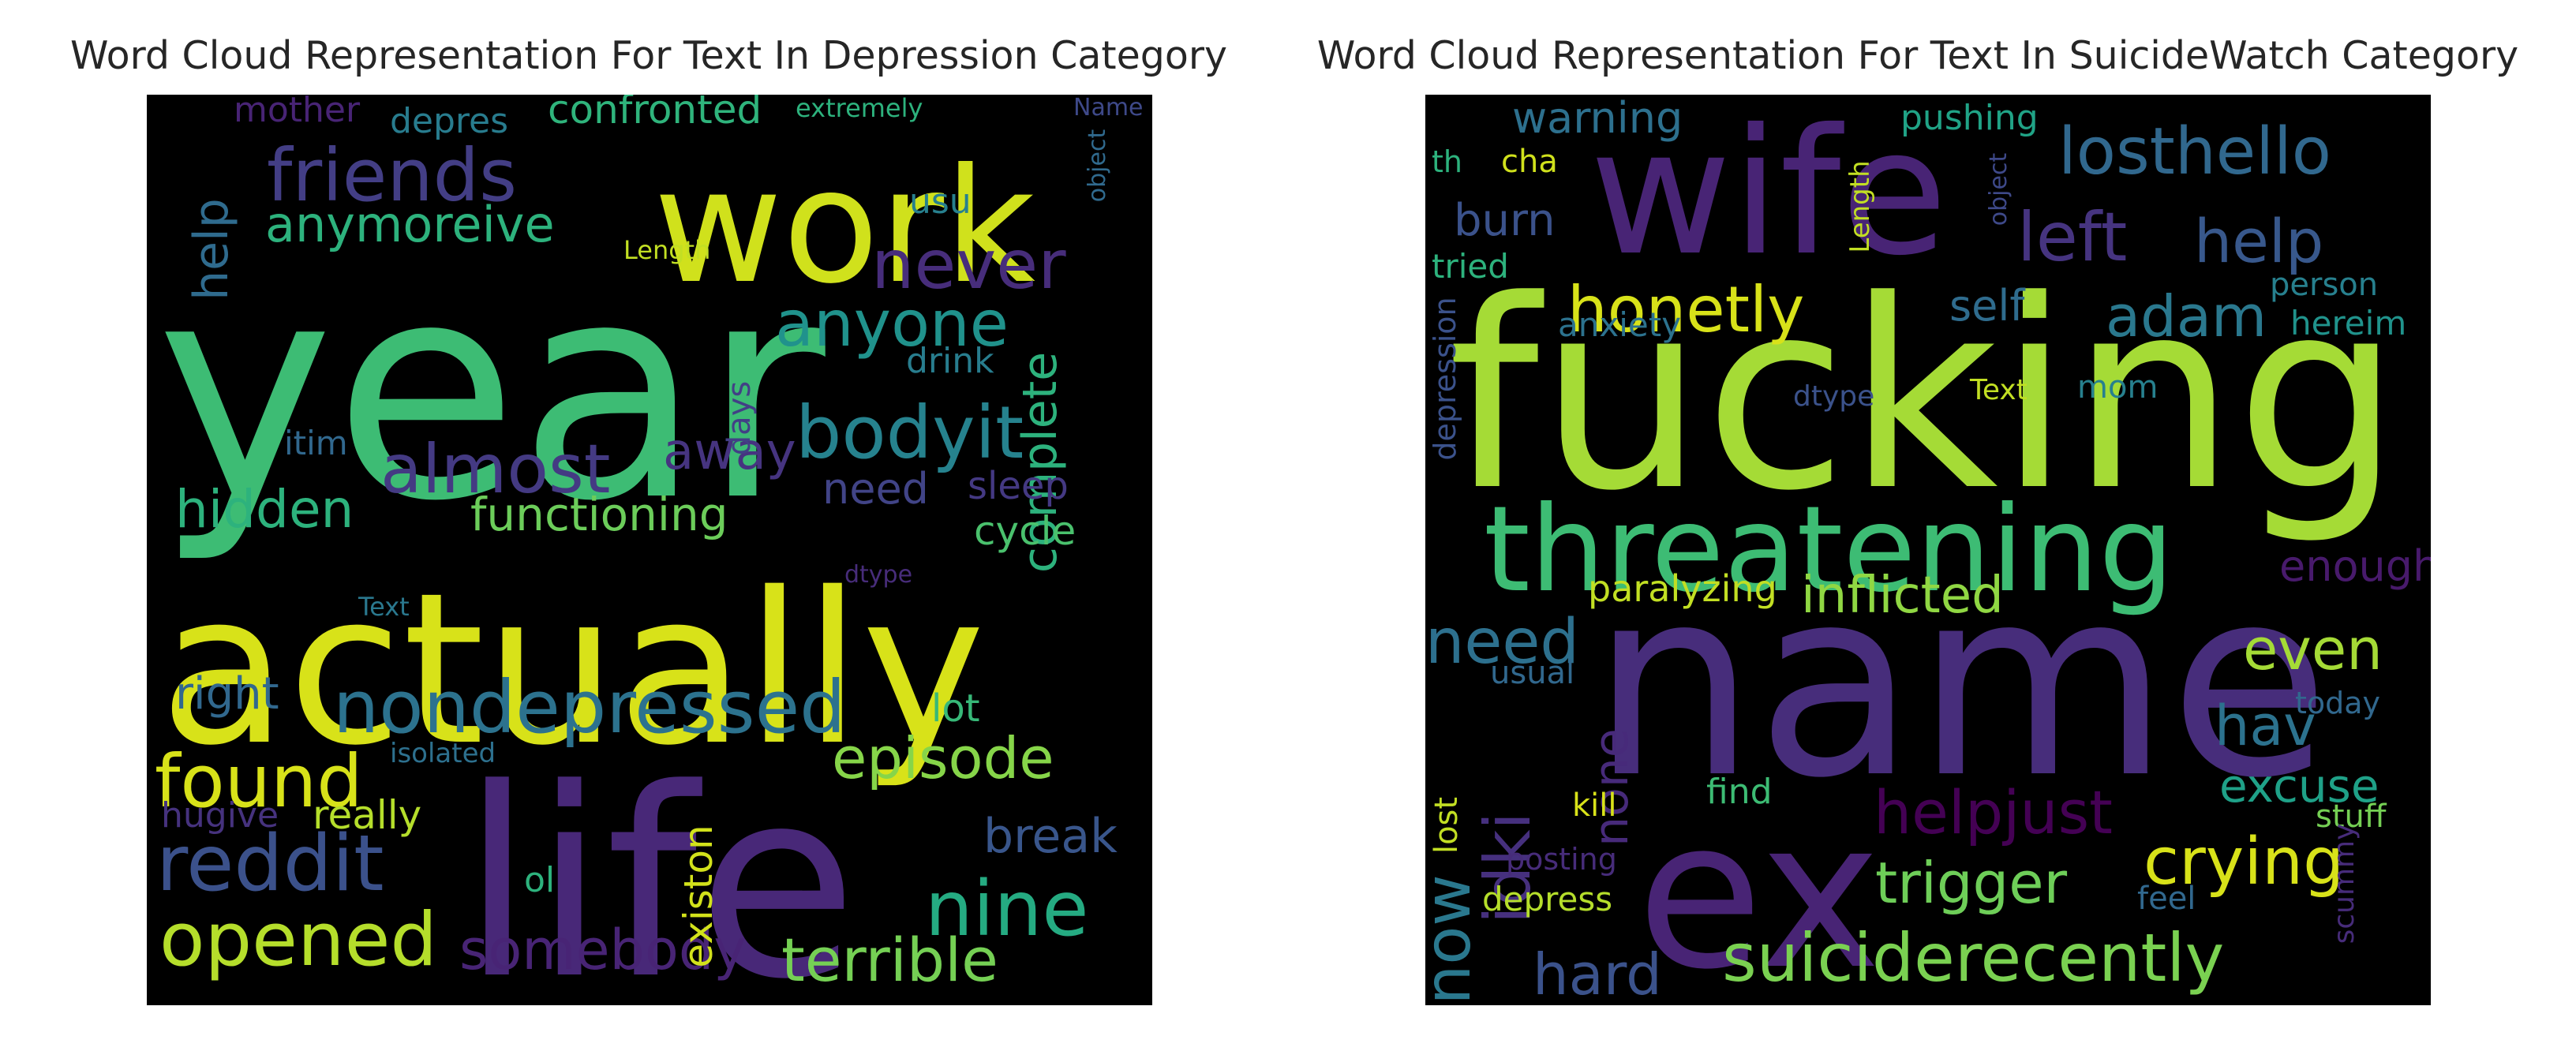 The width and height of the screenshot is (2576, 1051). I want to click on word-nondepressed: nondepressed, so click(589, 708).